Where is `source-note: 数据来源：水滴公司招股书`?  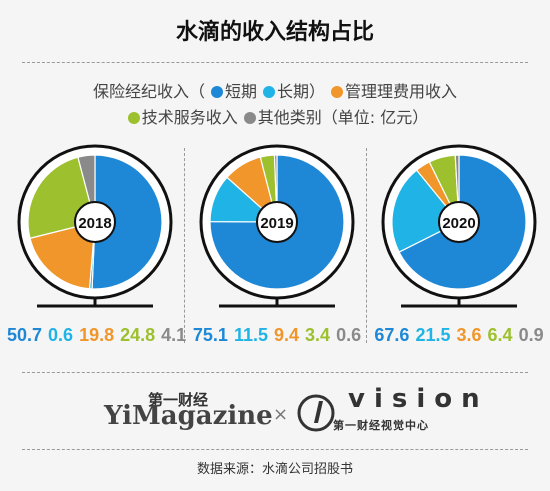 source-note: 数据来源：水滴公司招股书 is located at coordinates (274, 469).